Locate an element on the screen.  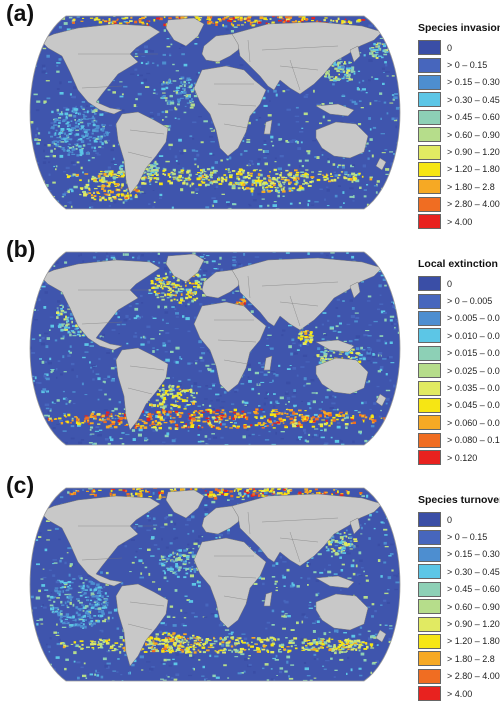
legend-label: > 0.010 – 0.015 is located at coordinates (473, 335).